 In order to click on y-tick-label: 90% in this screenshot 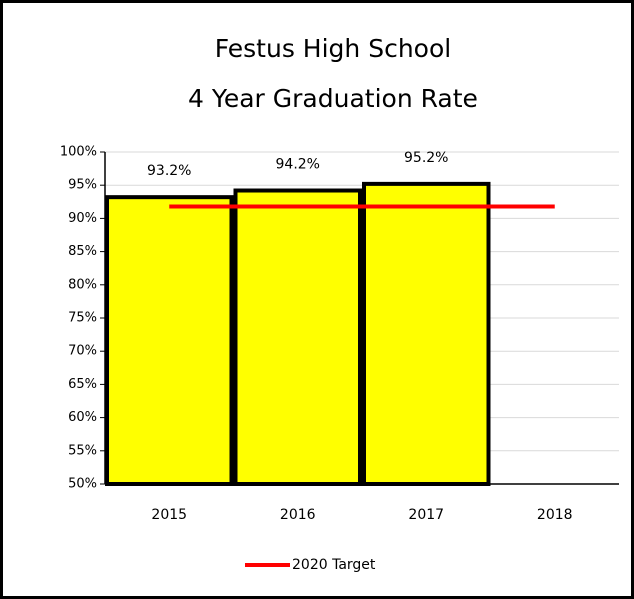, I will do `click(82, 218)`.